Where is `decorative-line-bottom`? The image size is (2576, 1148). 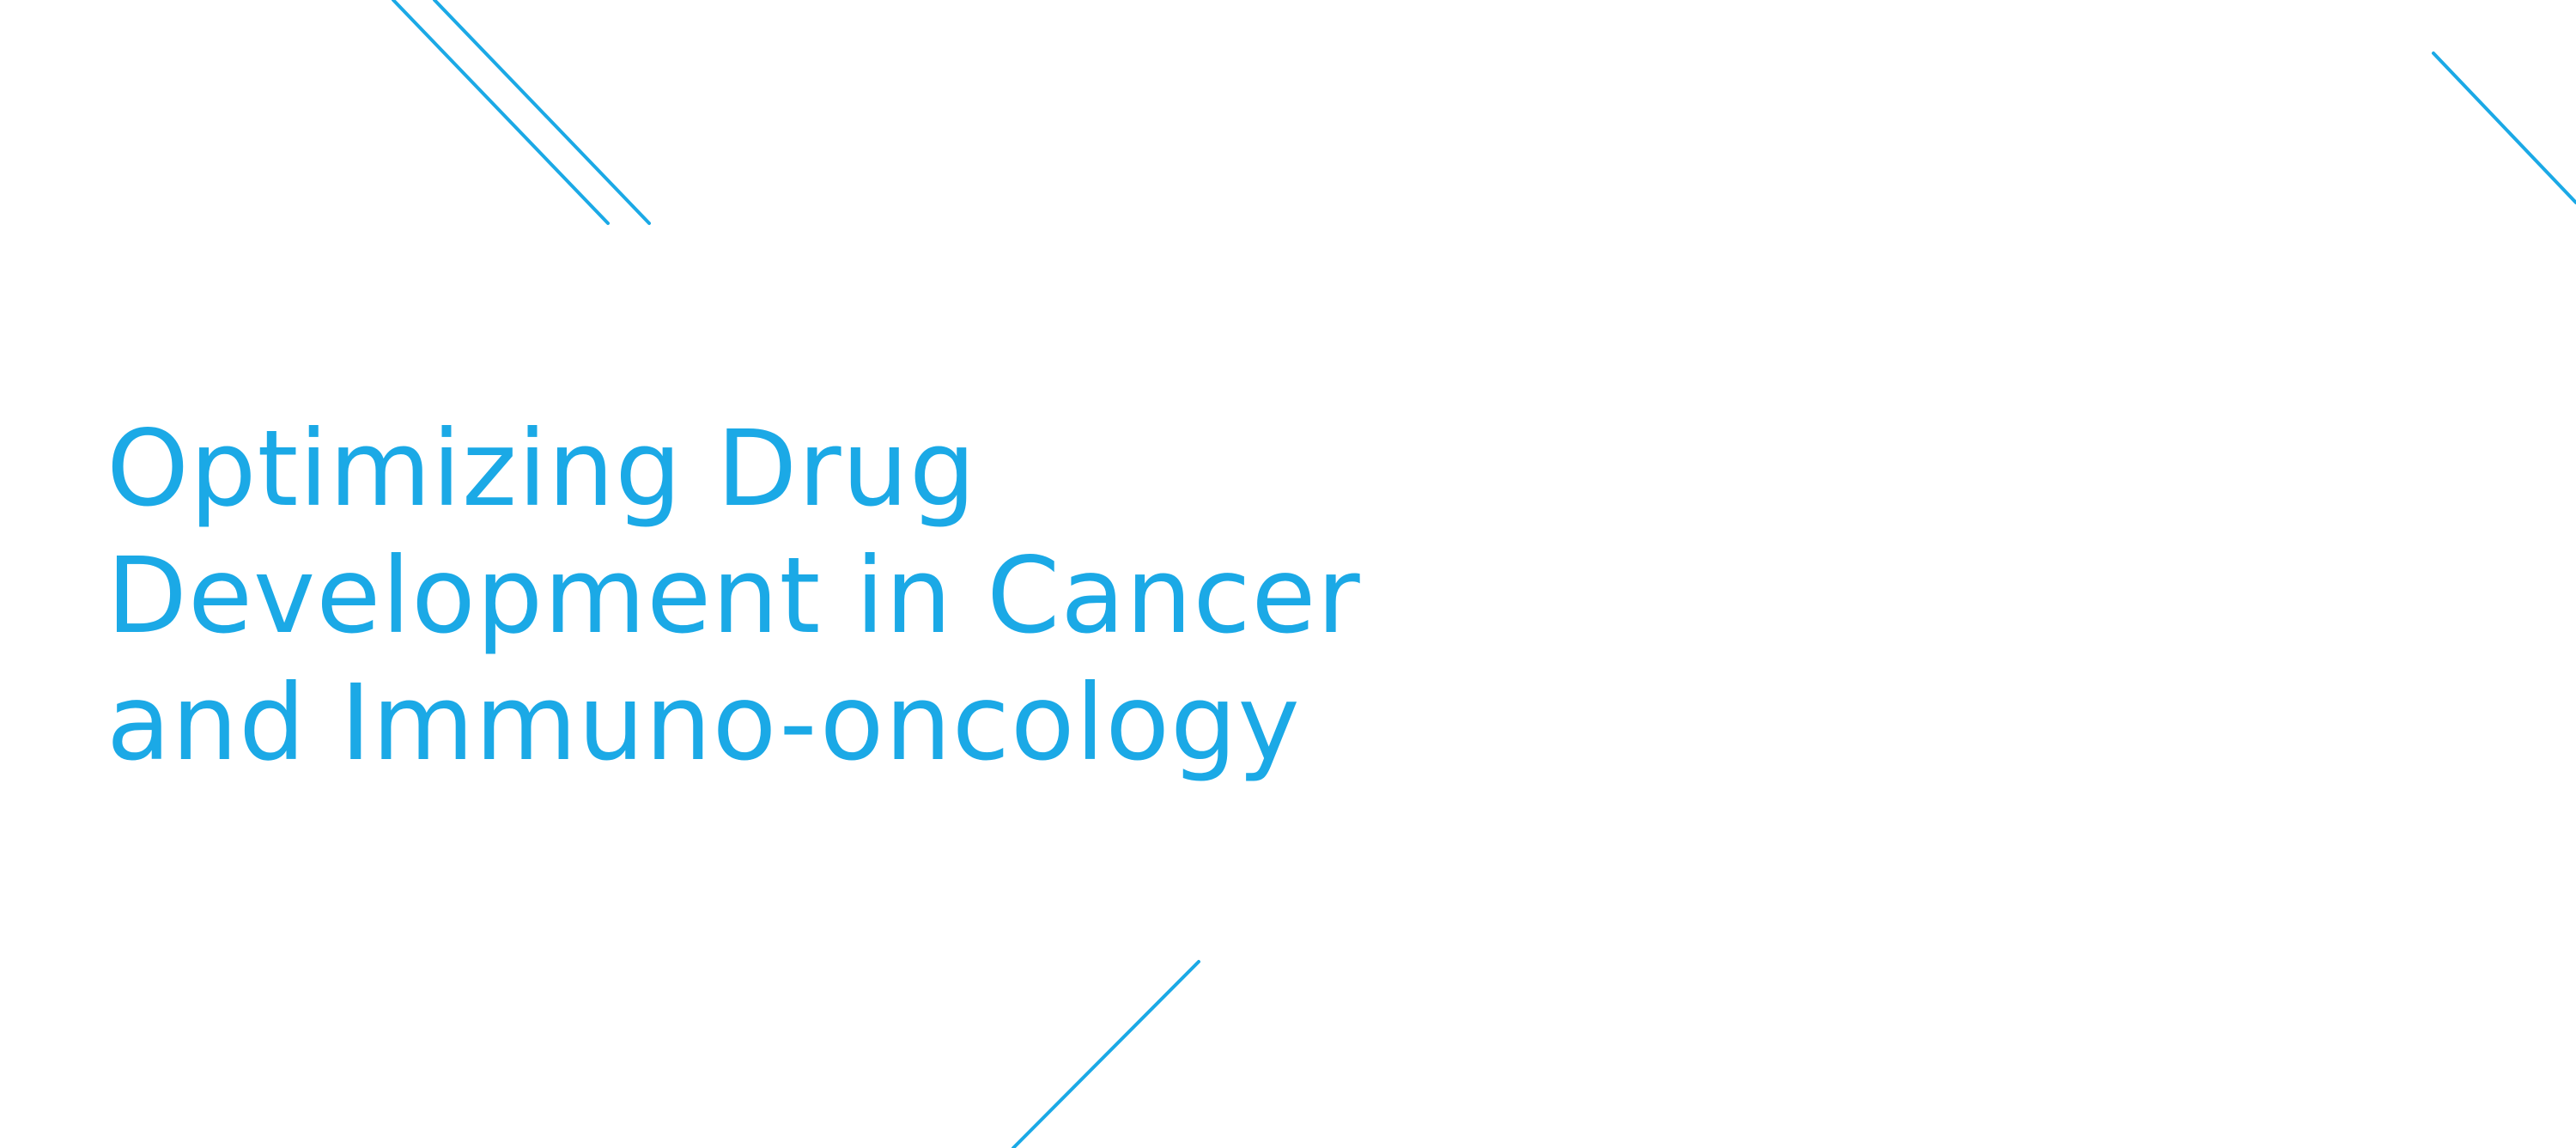
decorative-line-bottom is located at coordinates (1106, 1054).